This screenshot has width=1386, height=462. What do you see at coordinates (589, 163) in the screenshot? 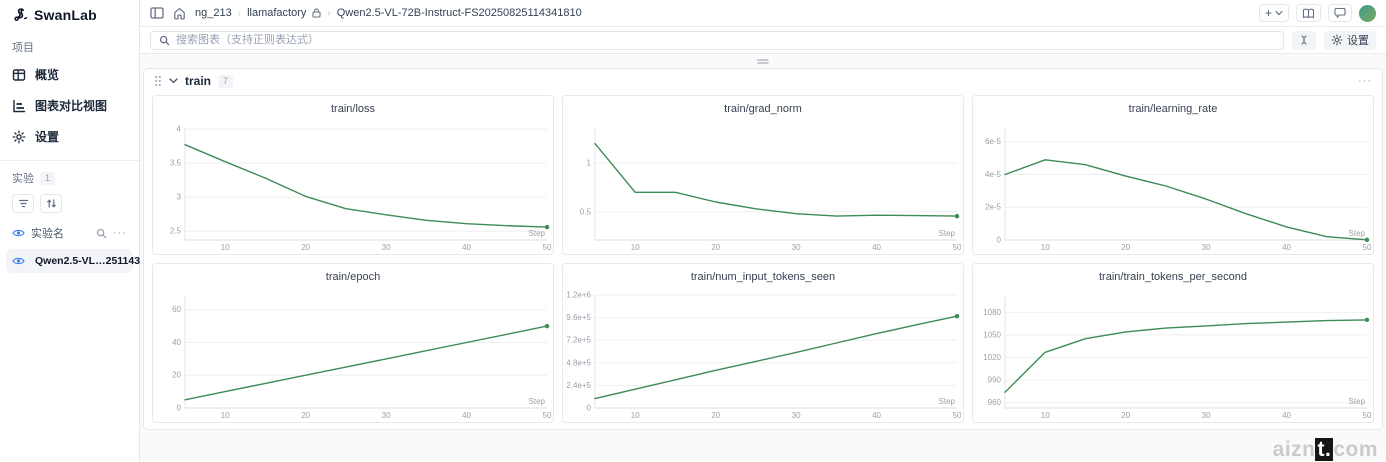
I see `svg-text: 1` at bounding box center [589, 163].